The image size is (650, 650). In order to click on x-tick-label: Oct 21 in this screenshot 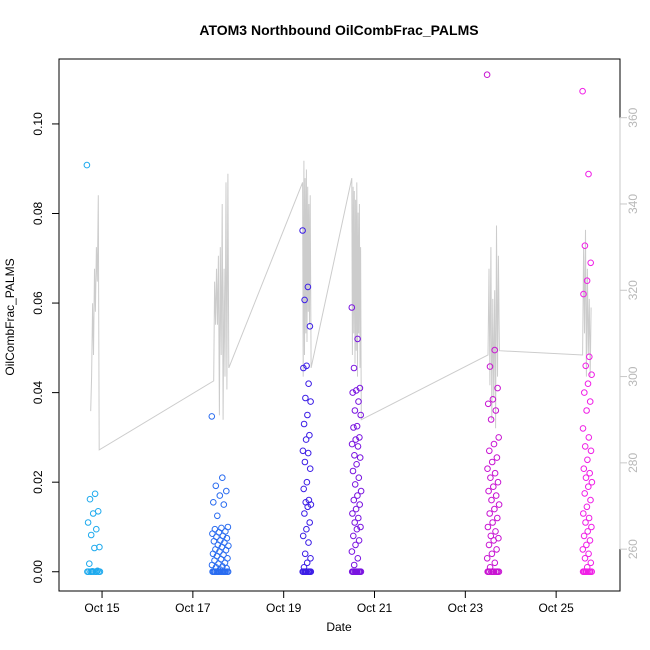, I will do `click(375, 608)`.